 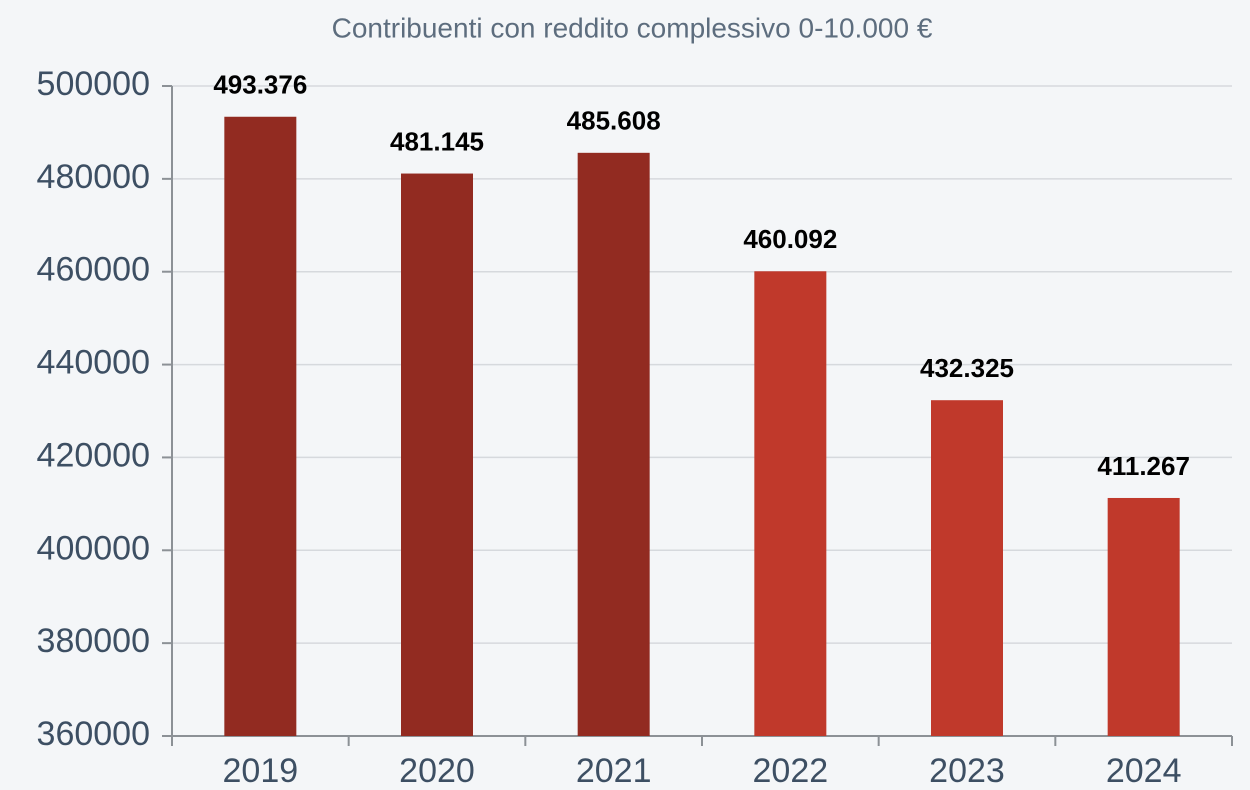 I want to click on data-label: 432.325, so click(x=967, y=368).